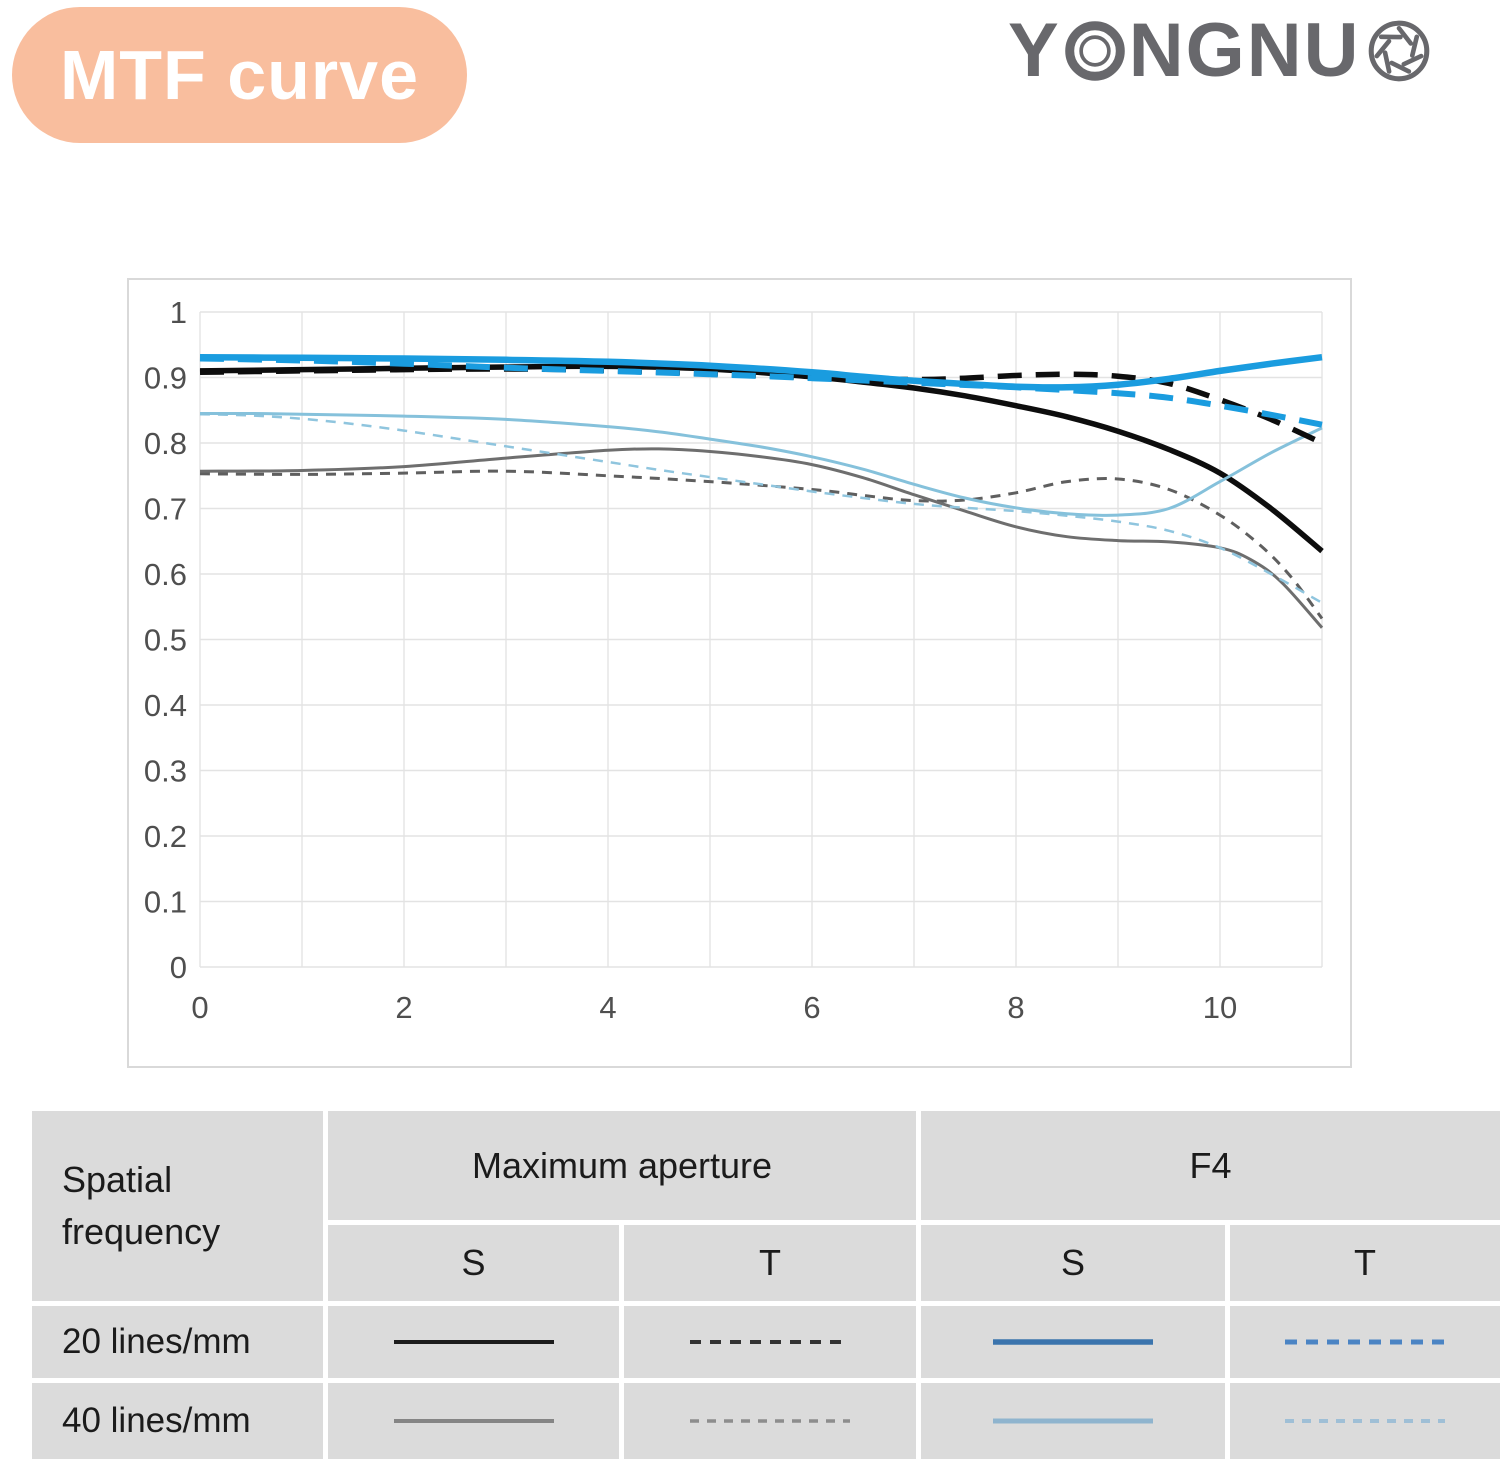  I want to click on legend-group-f4: F4, so click(1210, 1165).